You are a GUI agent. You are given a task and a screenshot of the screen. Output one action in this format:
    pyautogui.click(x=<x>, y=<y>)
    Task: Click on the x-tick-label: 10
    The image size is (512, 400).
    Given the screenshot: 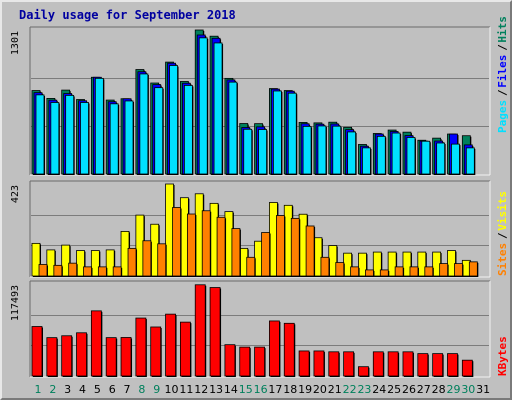 What is the action you would take?
    pyautogui.click(x=172, y=389)
    